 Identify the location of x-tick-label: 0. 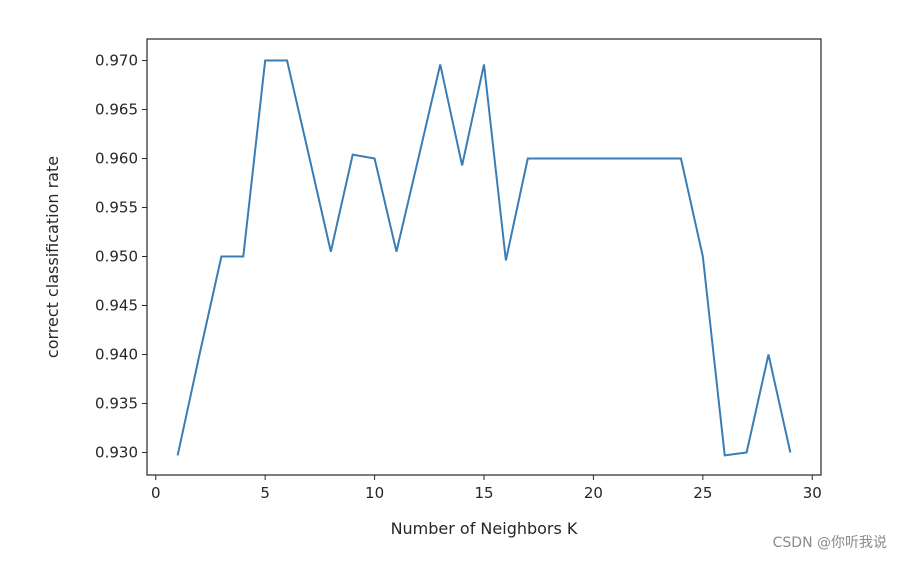
(156, 493).